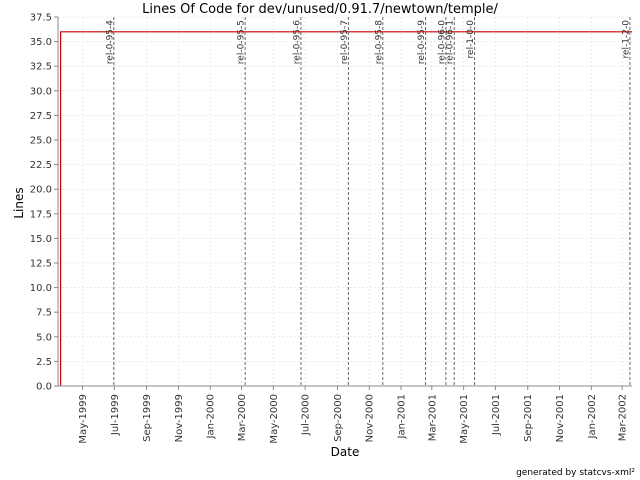 Image resolution: width=640 pixels, height=480 pixels. I want to click on y-tick-label: 32.5, so click(41, 67).